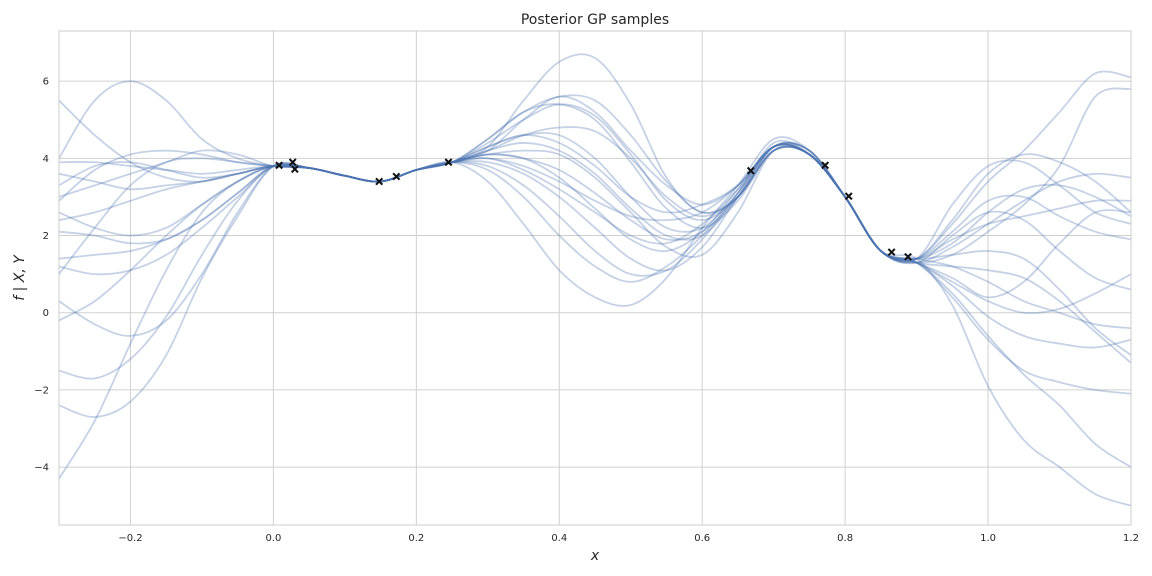 This screenshot has height=576, width=1152. What do you see at coordinates (595, 20) in the screenshot?
I see `chart-title: Posterior GP samples` at bounding box center [595, 20].